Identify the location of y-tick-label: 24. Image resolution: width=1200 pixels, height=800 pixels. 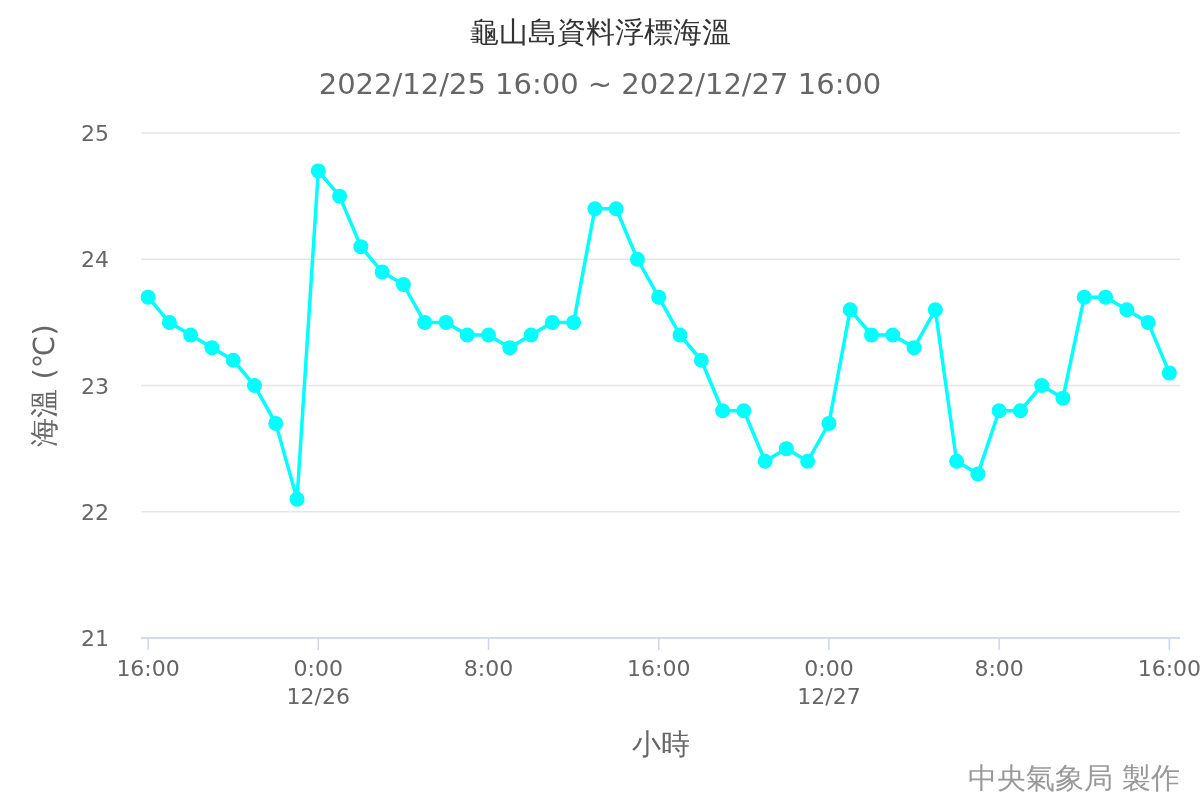
(95, 260).